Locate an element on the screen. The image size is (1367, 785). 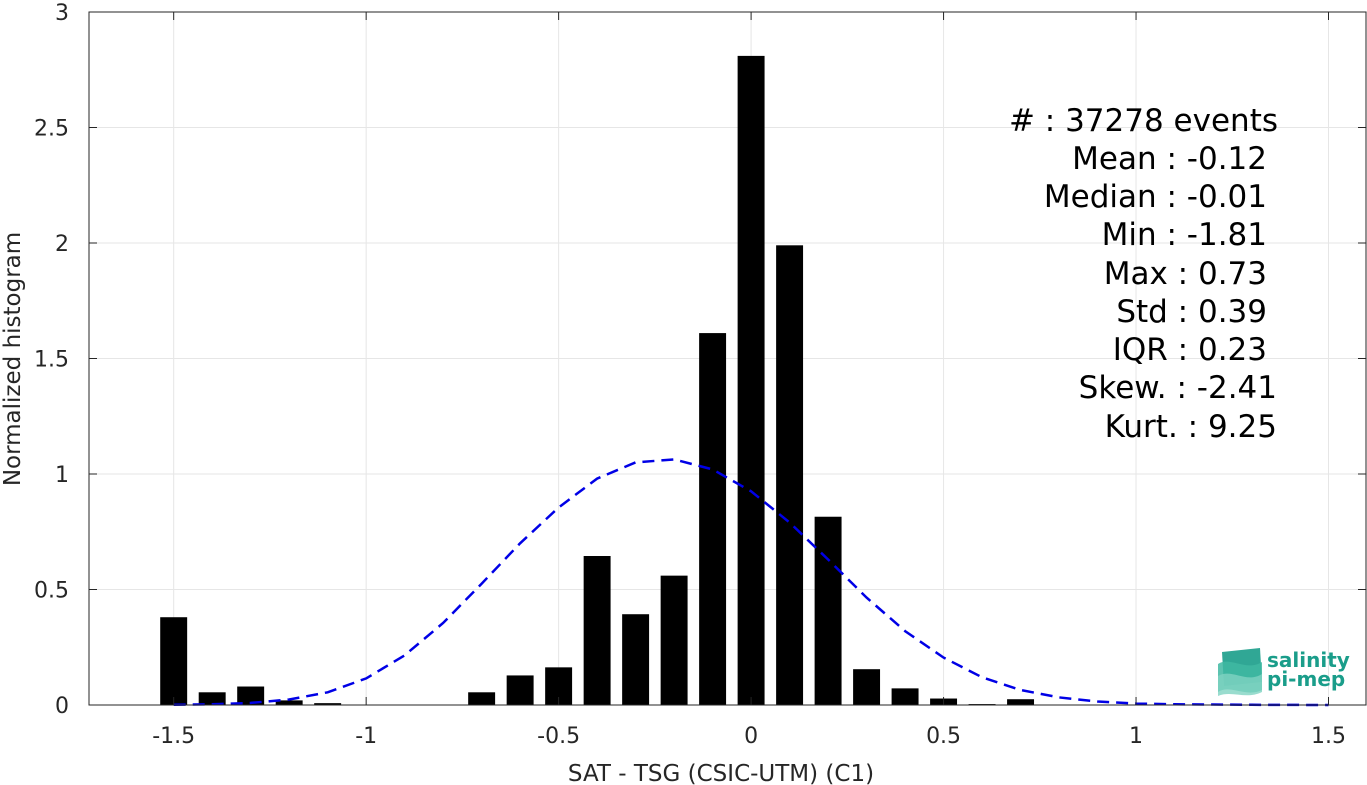
salinity-pimep-logo: salinity pi-mep is located at coordinates (1284, 672).